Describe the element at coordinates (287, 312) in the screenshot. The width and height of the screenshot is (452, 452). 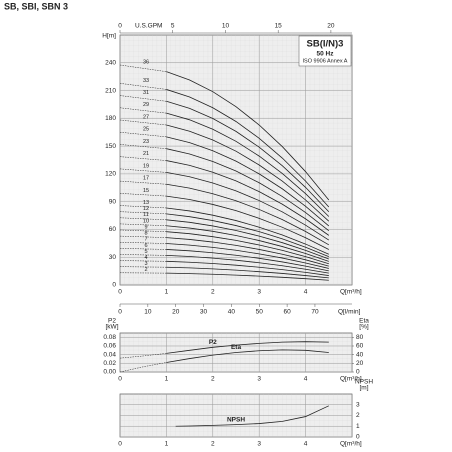
I see `bottom-tick-label: 60` at that location.